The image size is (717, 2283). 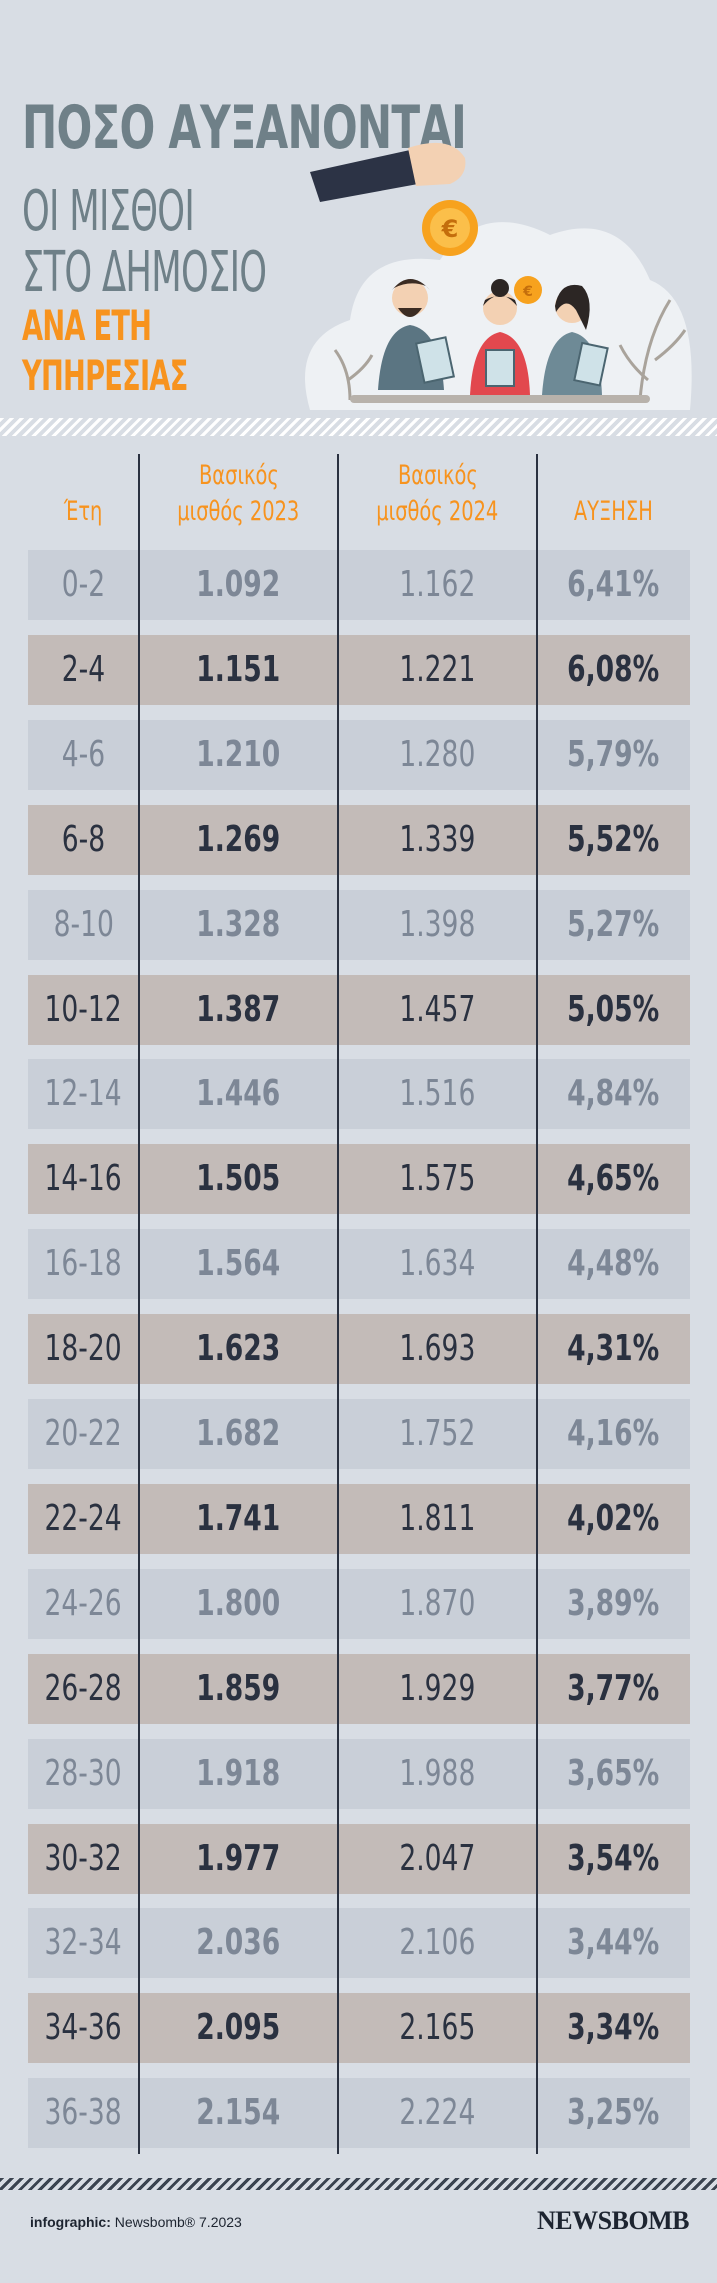 I want to click on cell-increase: 3,44%, so click(x=613, y=1943).